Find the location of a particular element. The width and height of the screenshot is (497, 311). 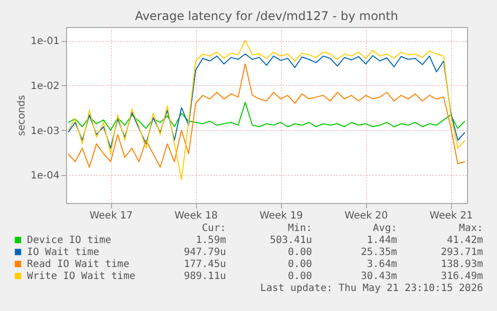

text: Max: is located at coordinates (470, 228).